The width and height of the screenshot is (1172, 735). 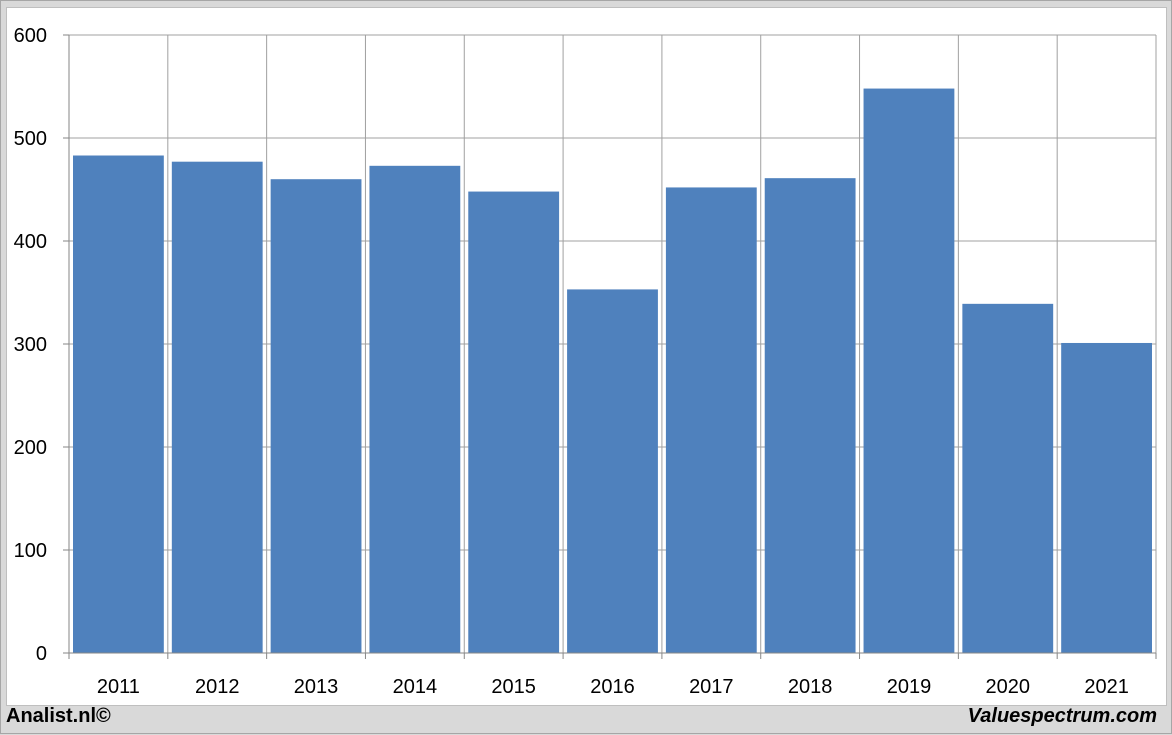 I want to click on x-tick-label: 2015, so click(x=513, y=687).